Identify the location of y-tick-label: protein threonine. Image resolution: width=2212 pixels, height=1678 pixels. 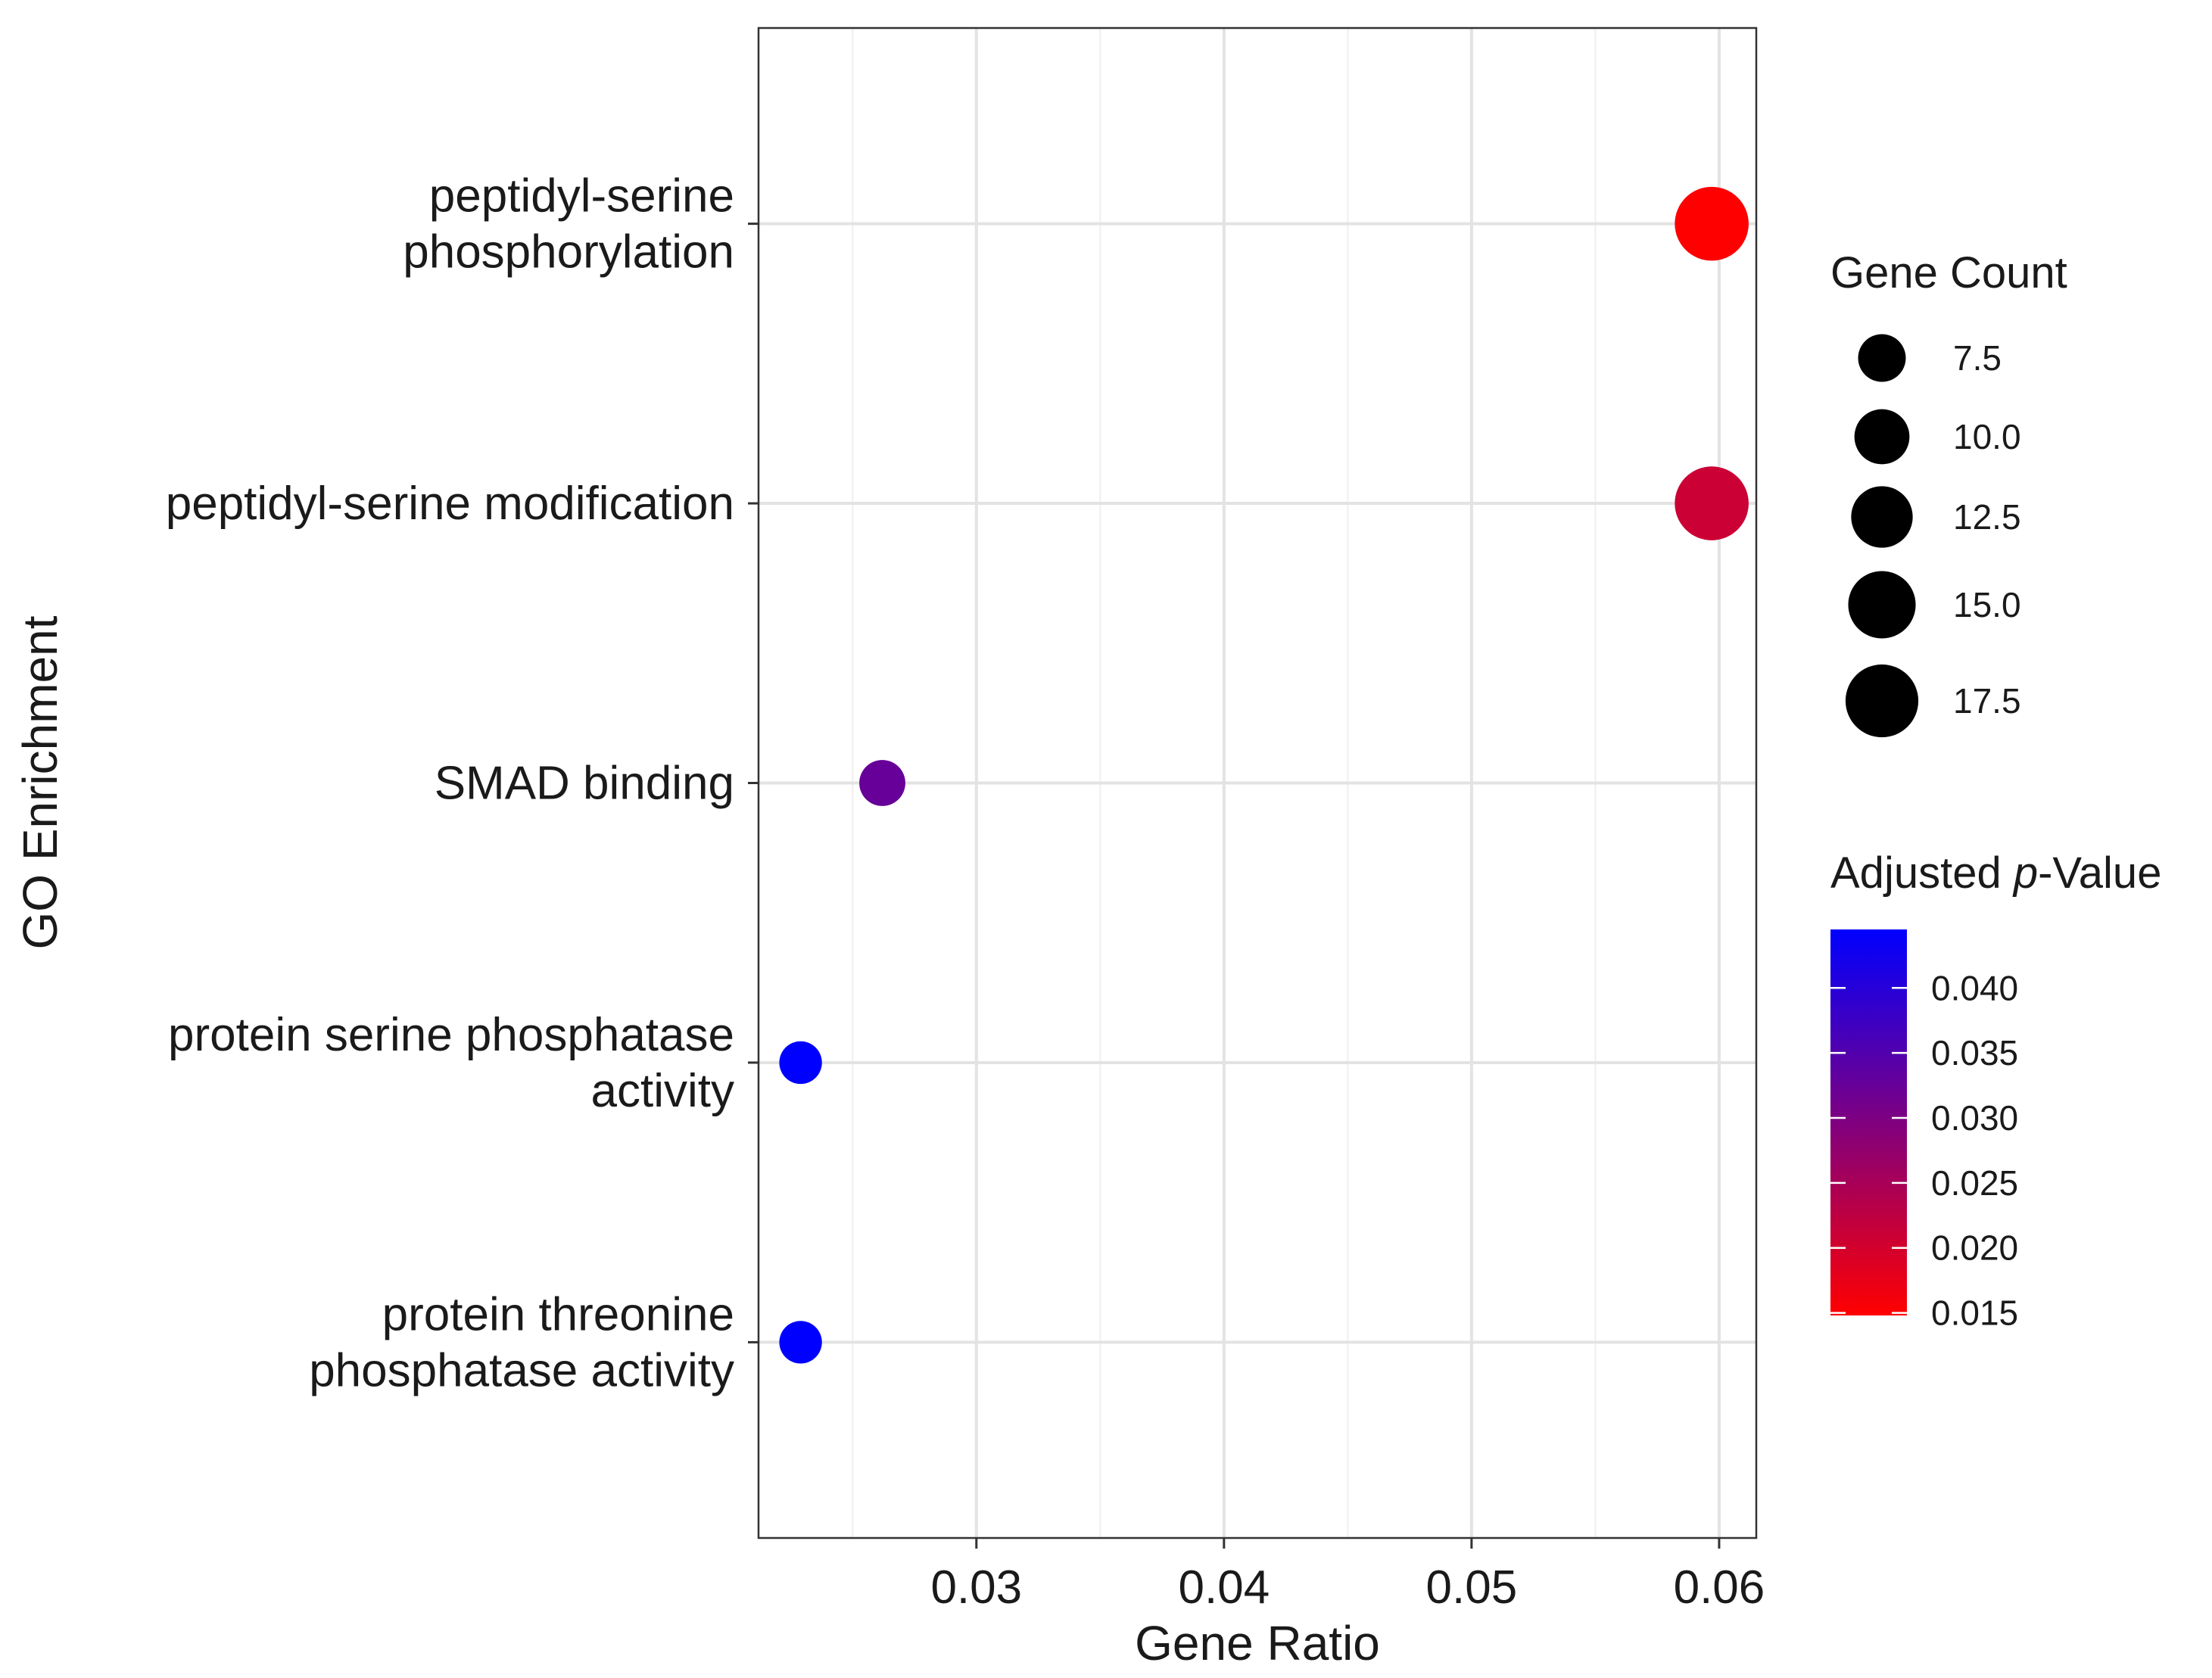
(558, 1314).